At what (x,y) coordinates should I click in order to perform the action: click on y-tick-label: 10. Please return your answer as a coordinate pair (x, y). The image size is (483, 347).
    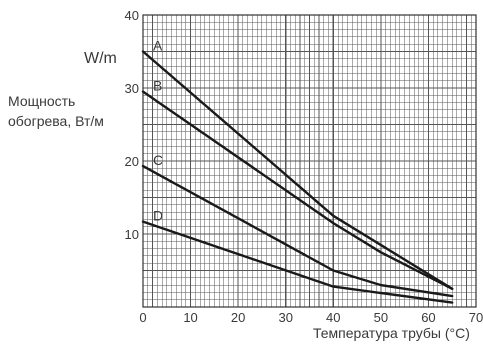
    Looking at the image, I should click on (132, 234).